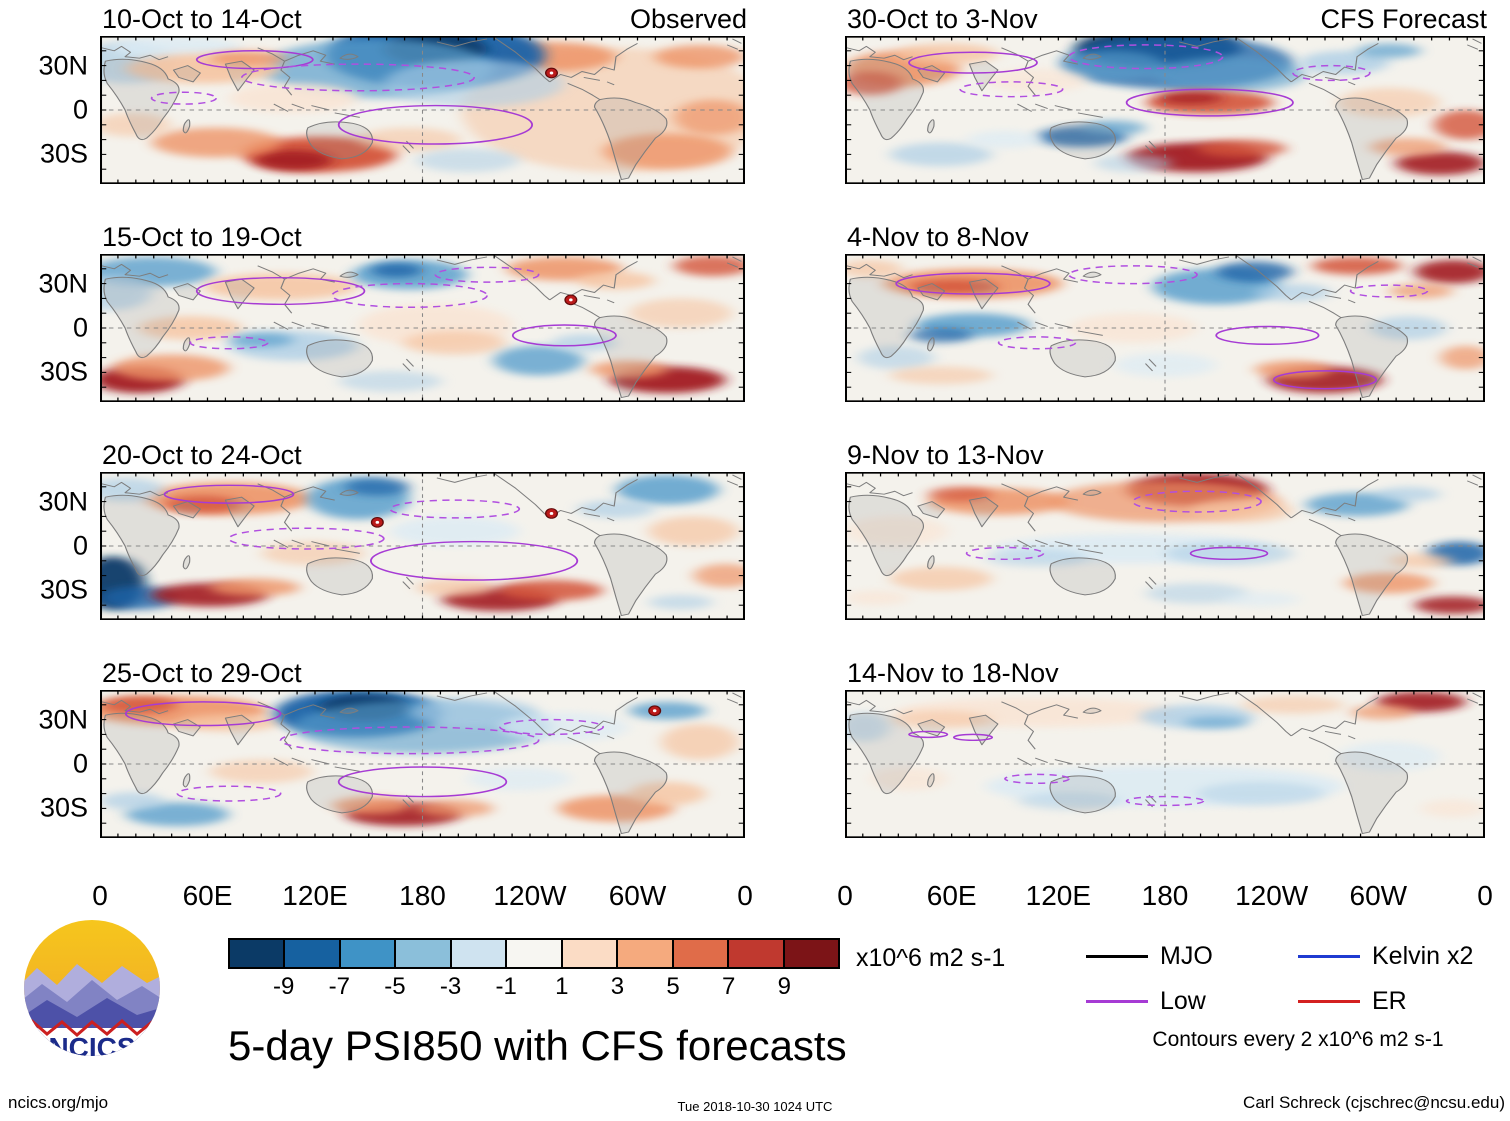 The height and width of the screenshot is (1121, 1510). Describe the element at coordinates (450, 986) in the screenshot. I see `colorbar-tick-label: -3` at that location.